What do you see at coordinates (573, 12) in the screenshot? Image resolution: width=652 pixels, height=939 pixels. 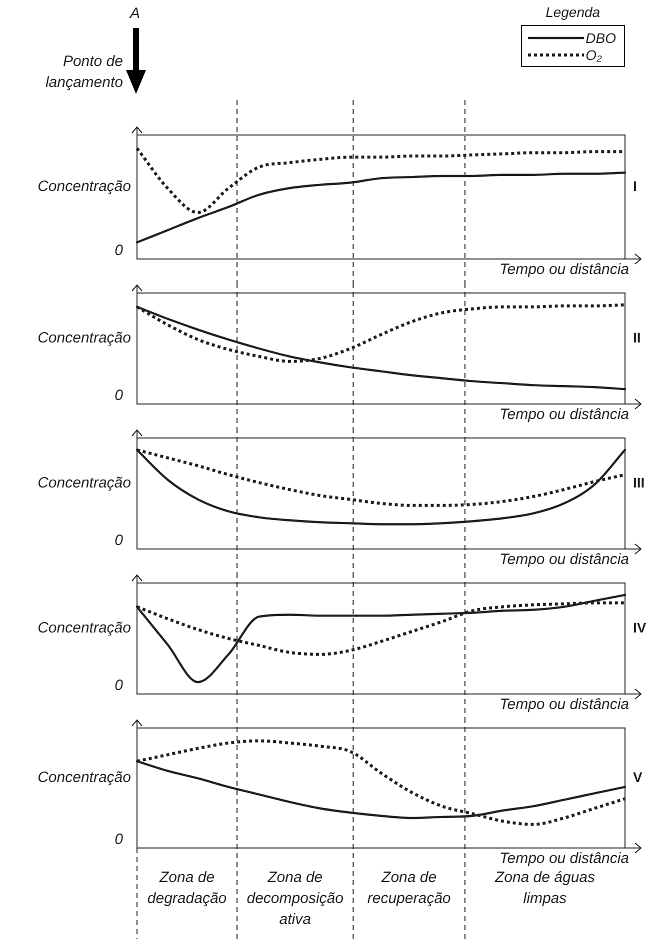 I see `legend-title: Legenda` at bounding box center [573, 12].